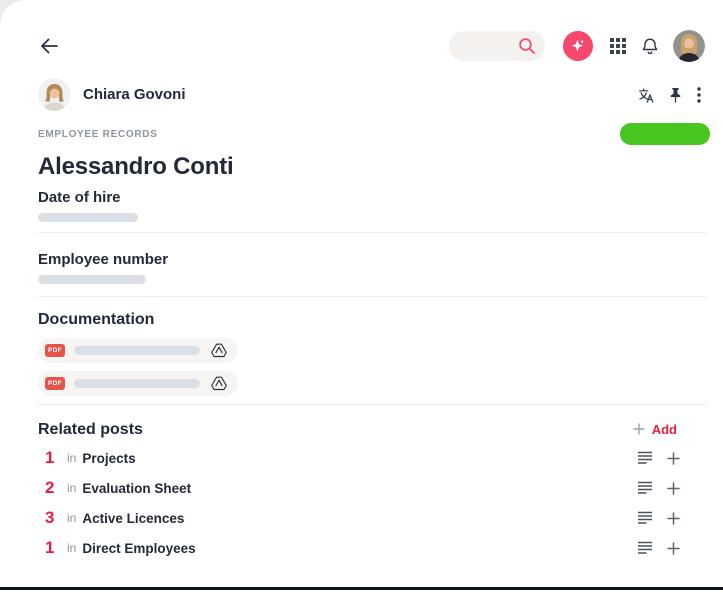 The image size is (723, 592). What do you see at coordinates (665, 134) in the screenshot?
I see `publish-button` at bounding box center [665, 134].